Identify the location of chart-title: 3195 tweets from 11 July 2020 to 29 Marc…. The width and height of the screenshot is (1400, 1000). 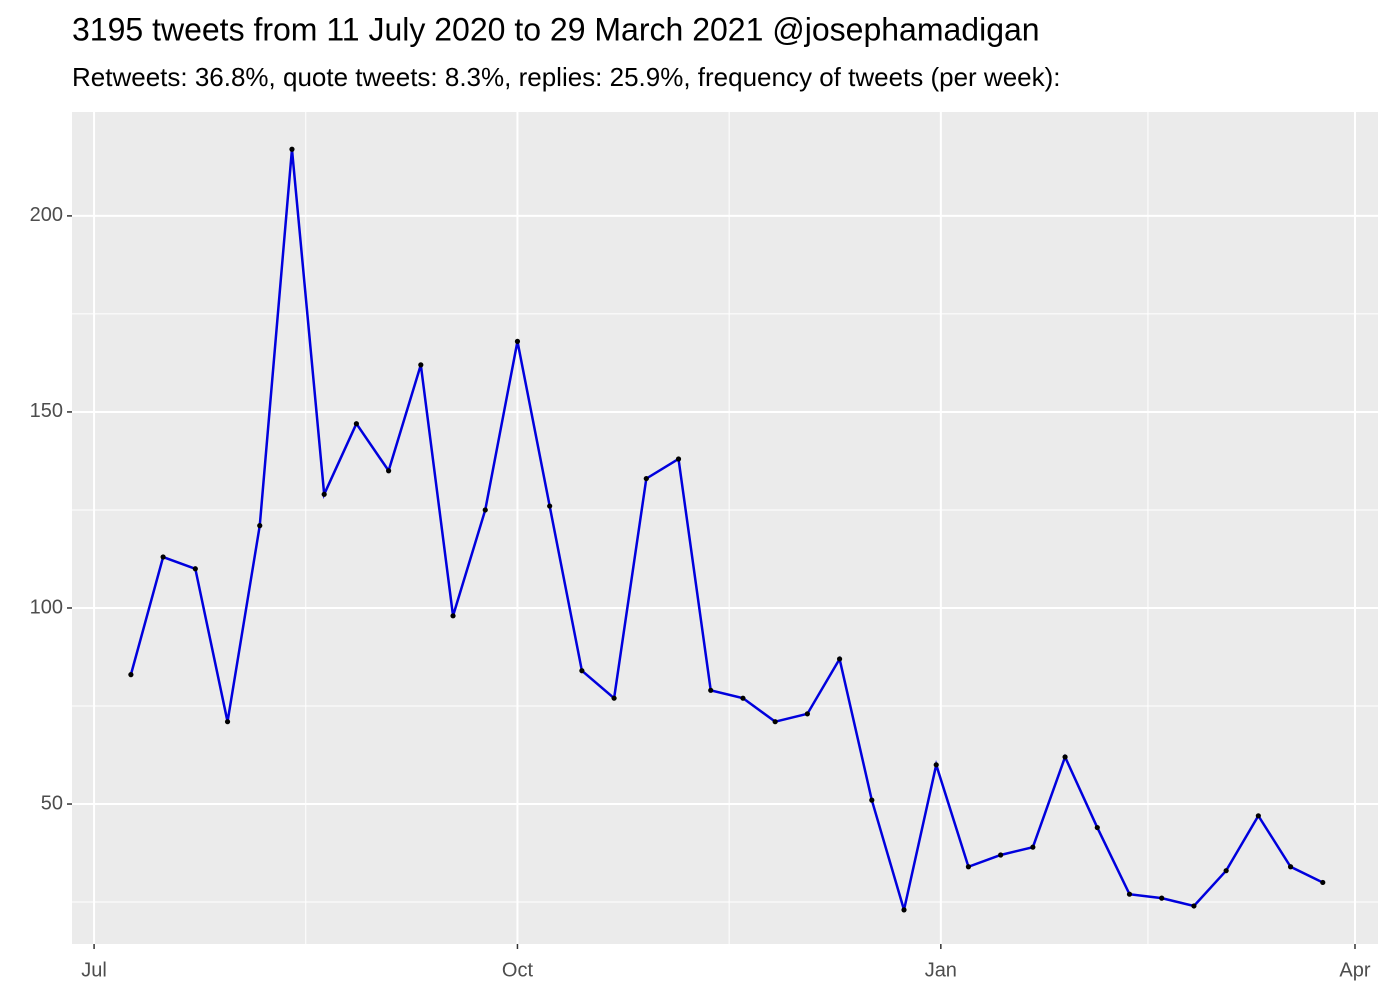
(556, 29).